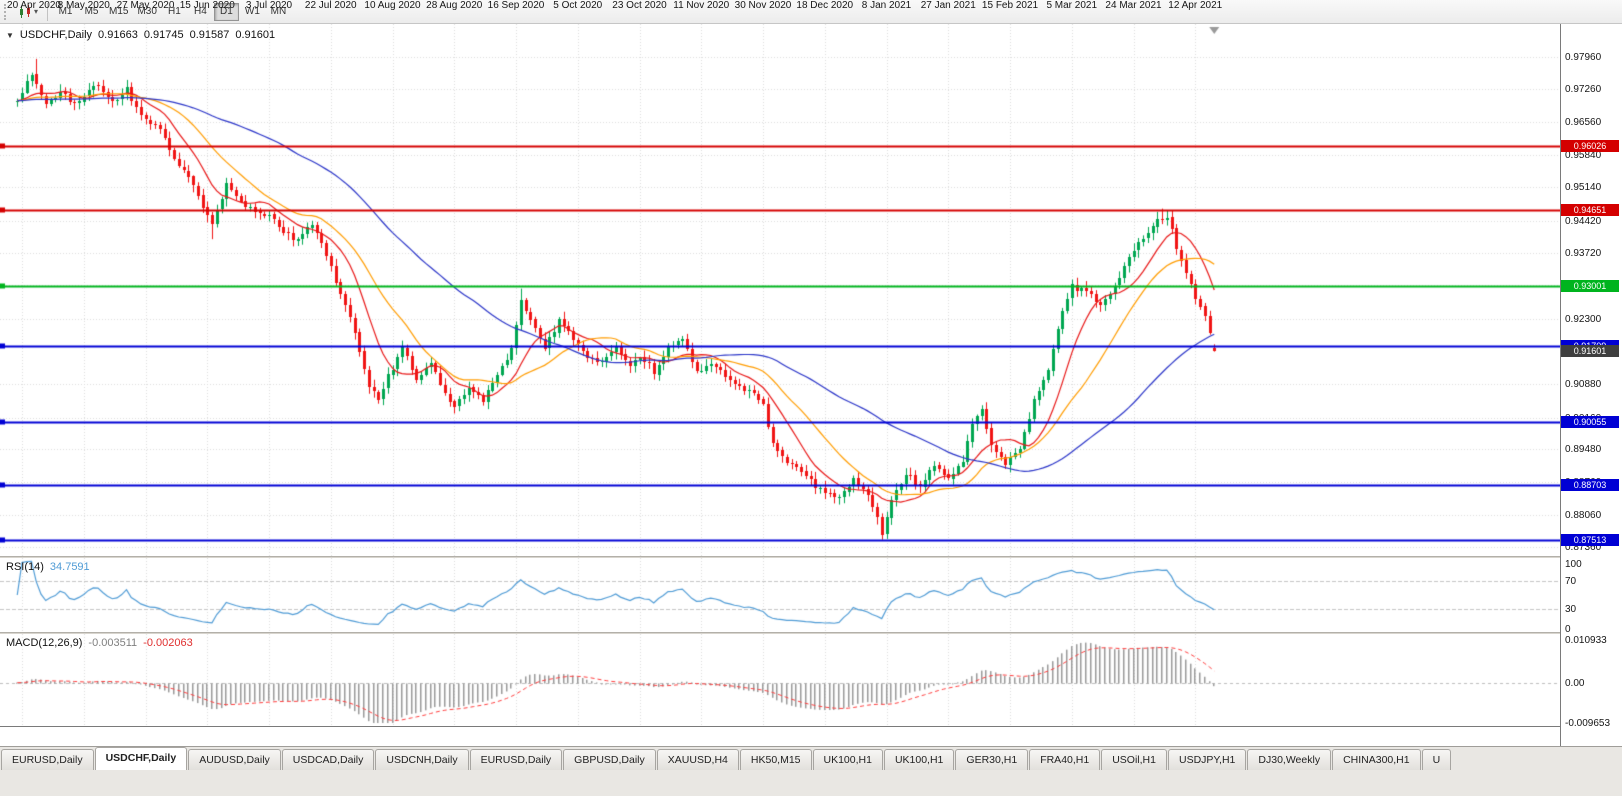 The height and width of the screenshot is (796, 1622). What do you see at coordinates (252, 11) in the screenshot?
I see `timeframe-button-w1: W1` at bounding box center [252, 11].